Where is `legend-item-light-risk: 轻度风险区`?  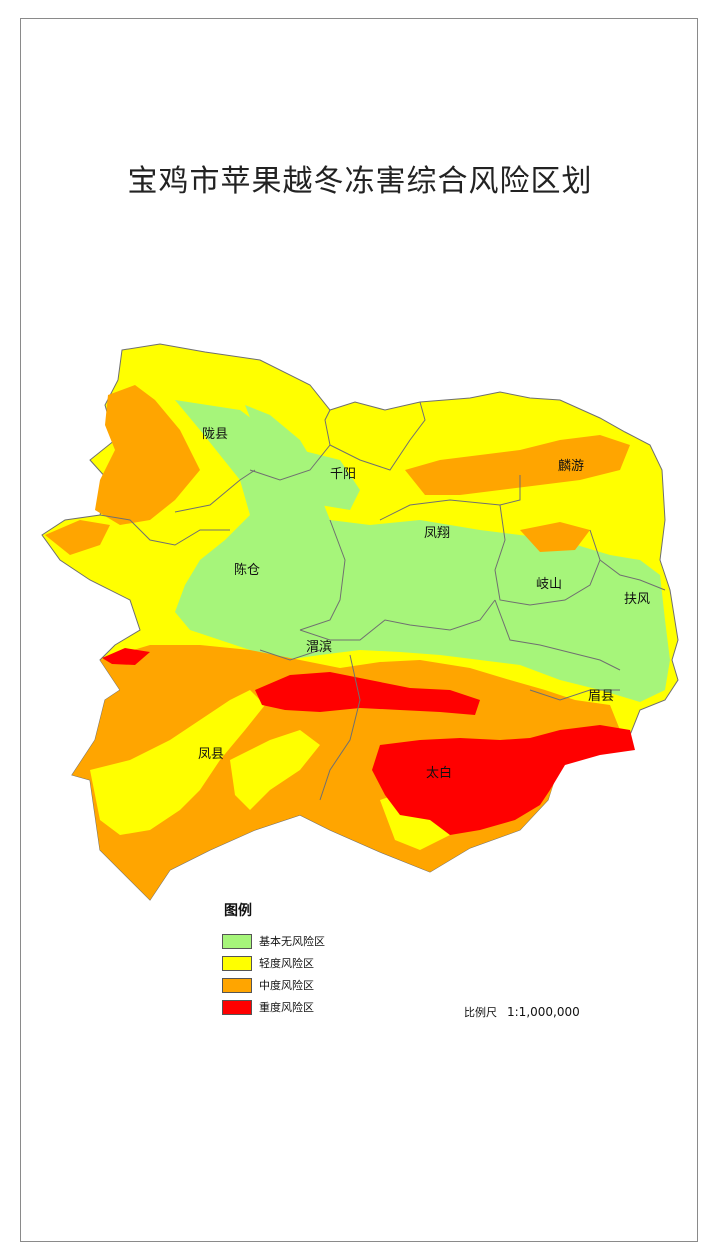 legend-item-light-risk: 轻度风险区 is located at coordinates (273, 963).